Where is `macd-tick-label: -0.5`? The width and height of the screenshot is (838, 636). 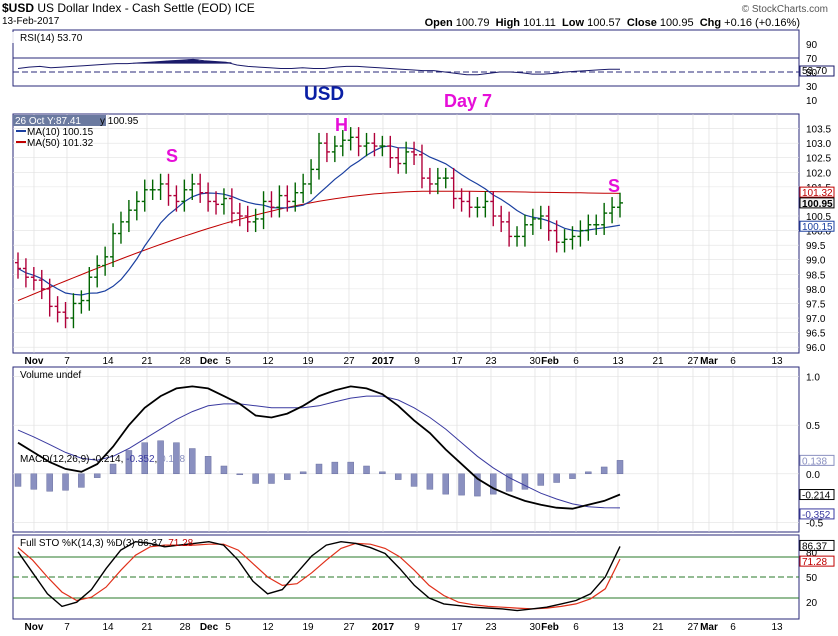
macd-tick-label: -0.5 is located at coordinates (815, 523).